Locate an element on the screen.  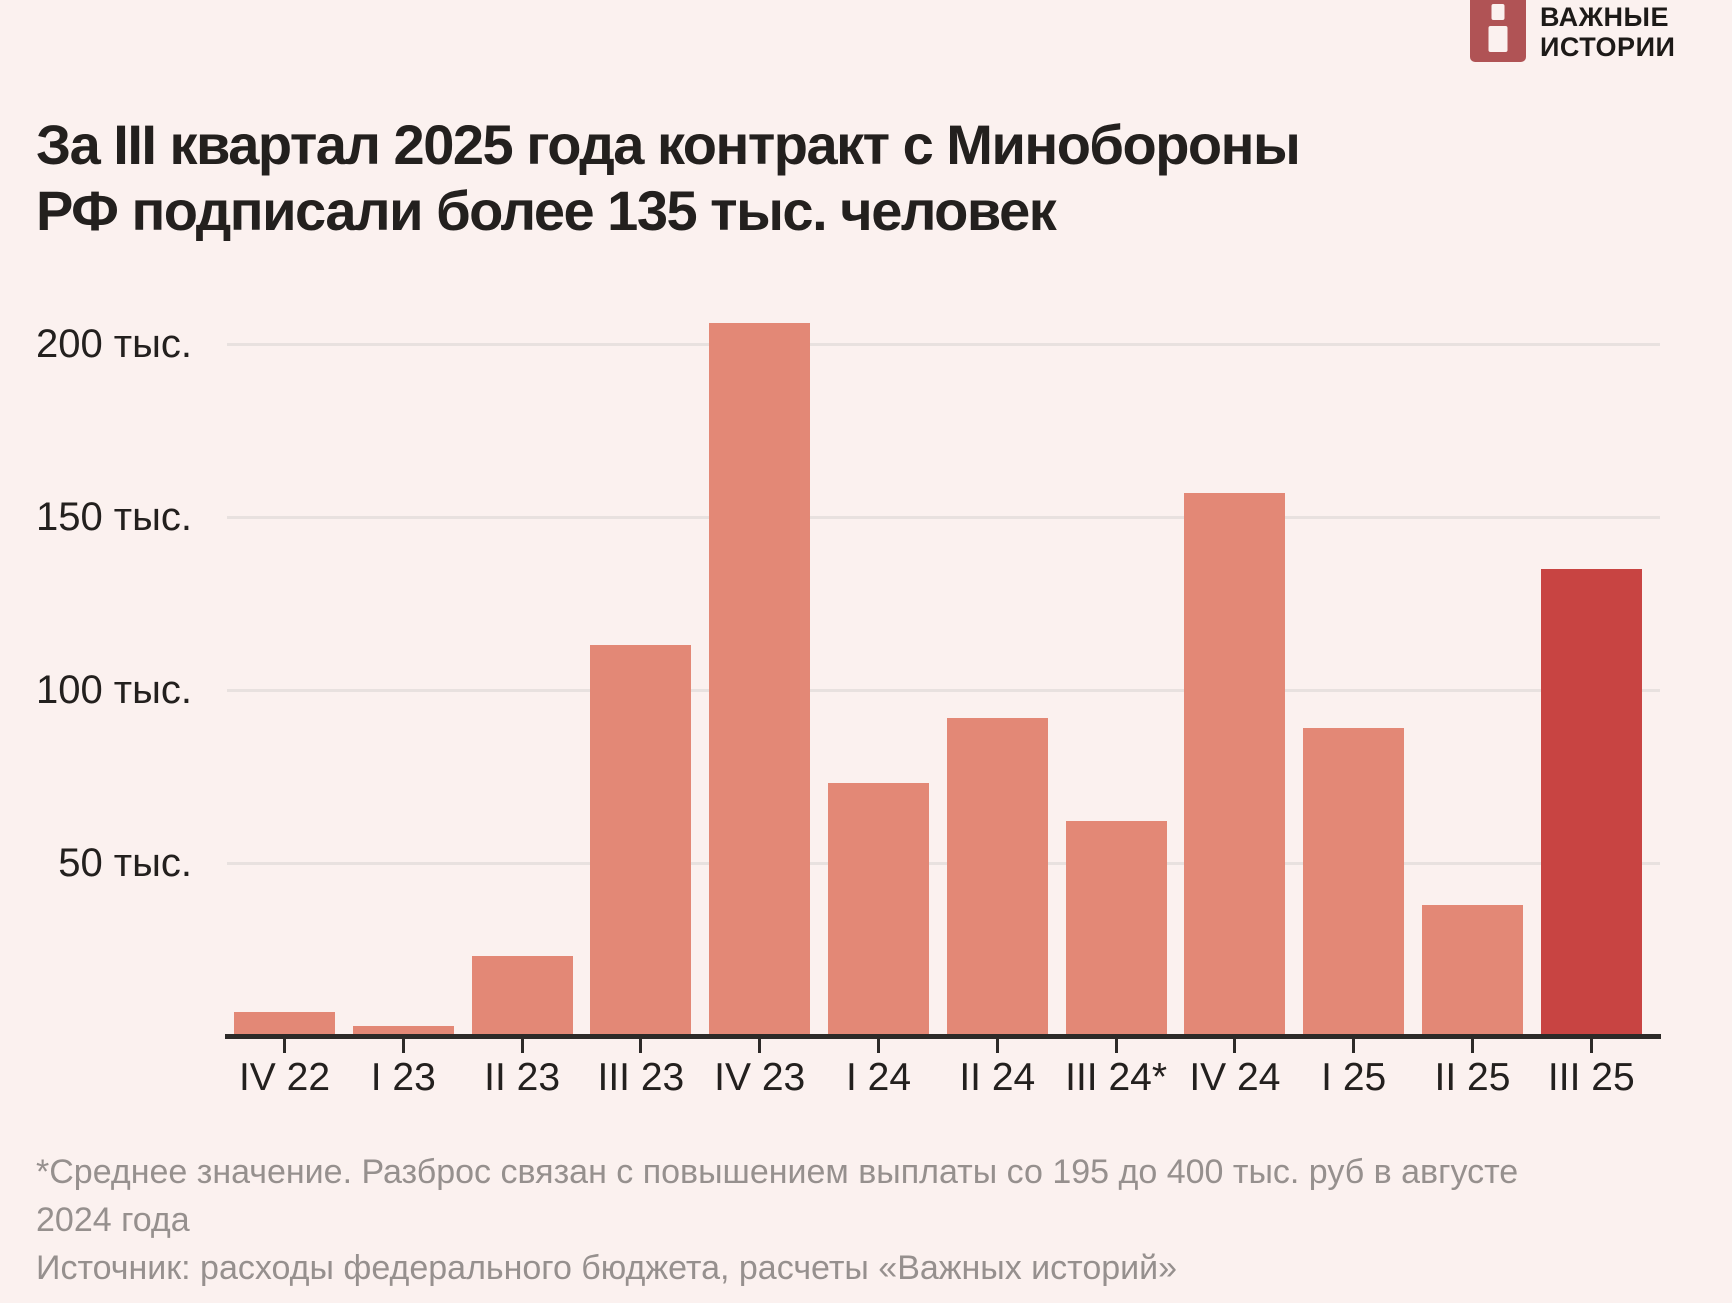
brand-name: ВАЖНЫЕ ИСТОРИИ is located at coordinates (1607, 32).